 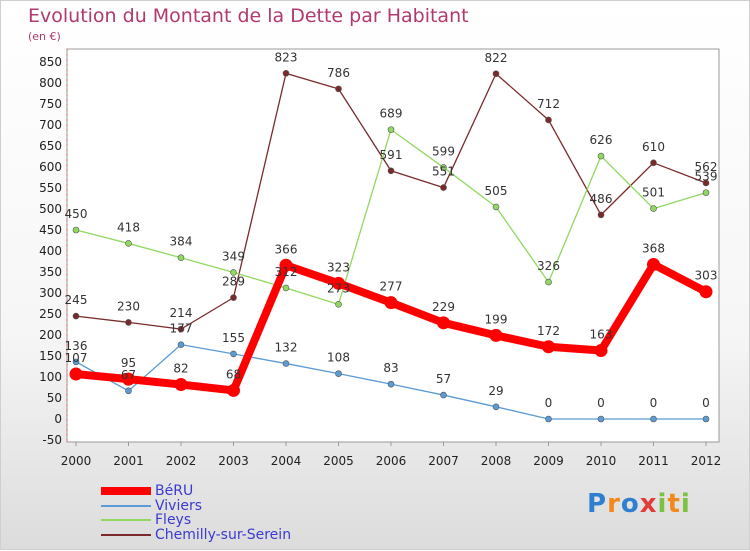 What do you see at coordinates (706, 461) in the screenshot?
I see `x-tick-label: 2012` at bounding box center [706, 461].